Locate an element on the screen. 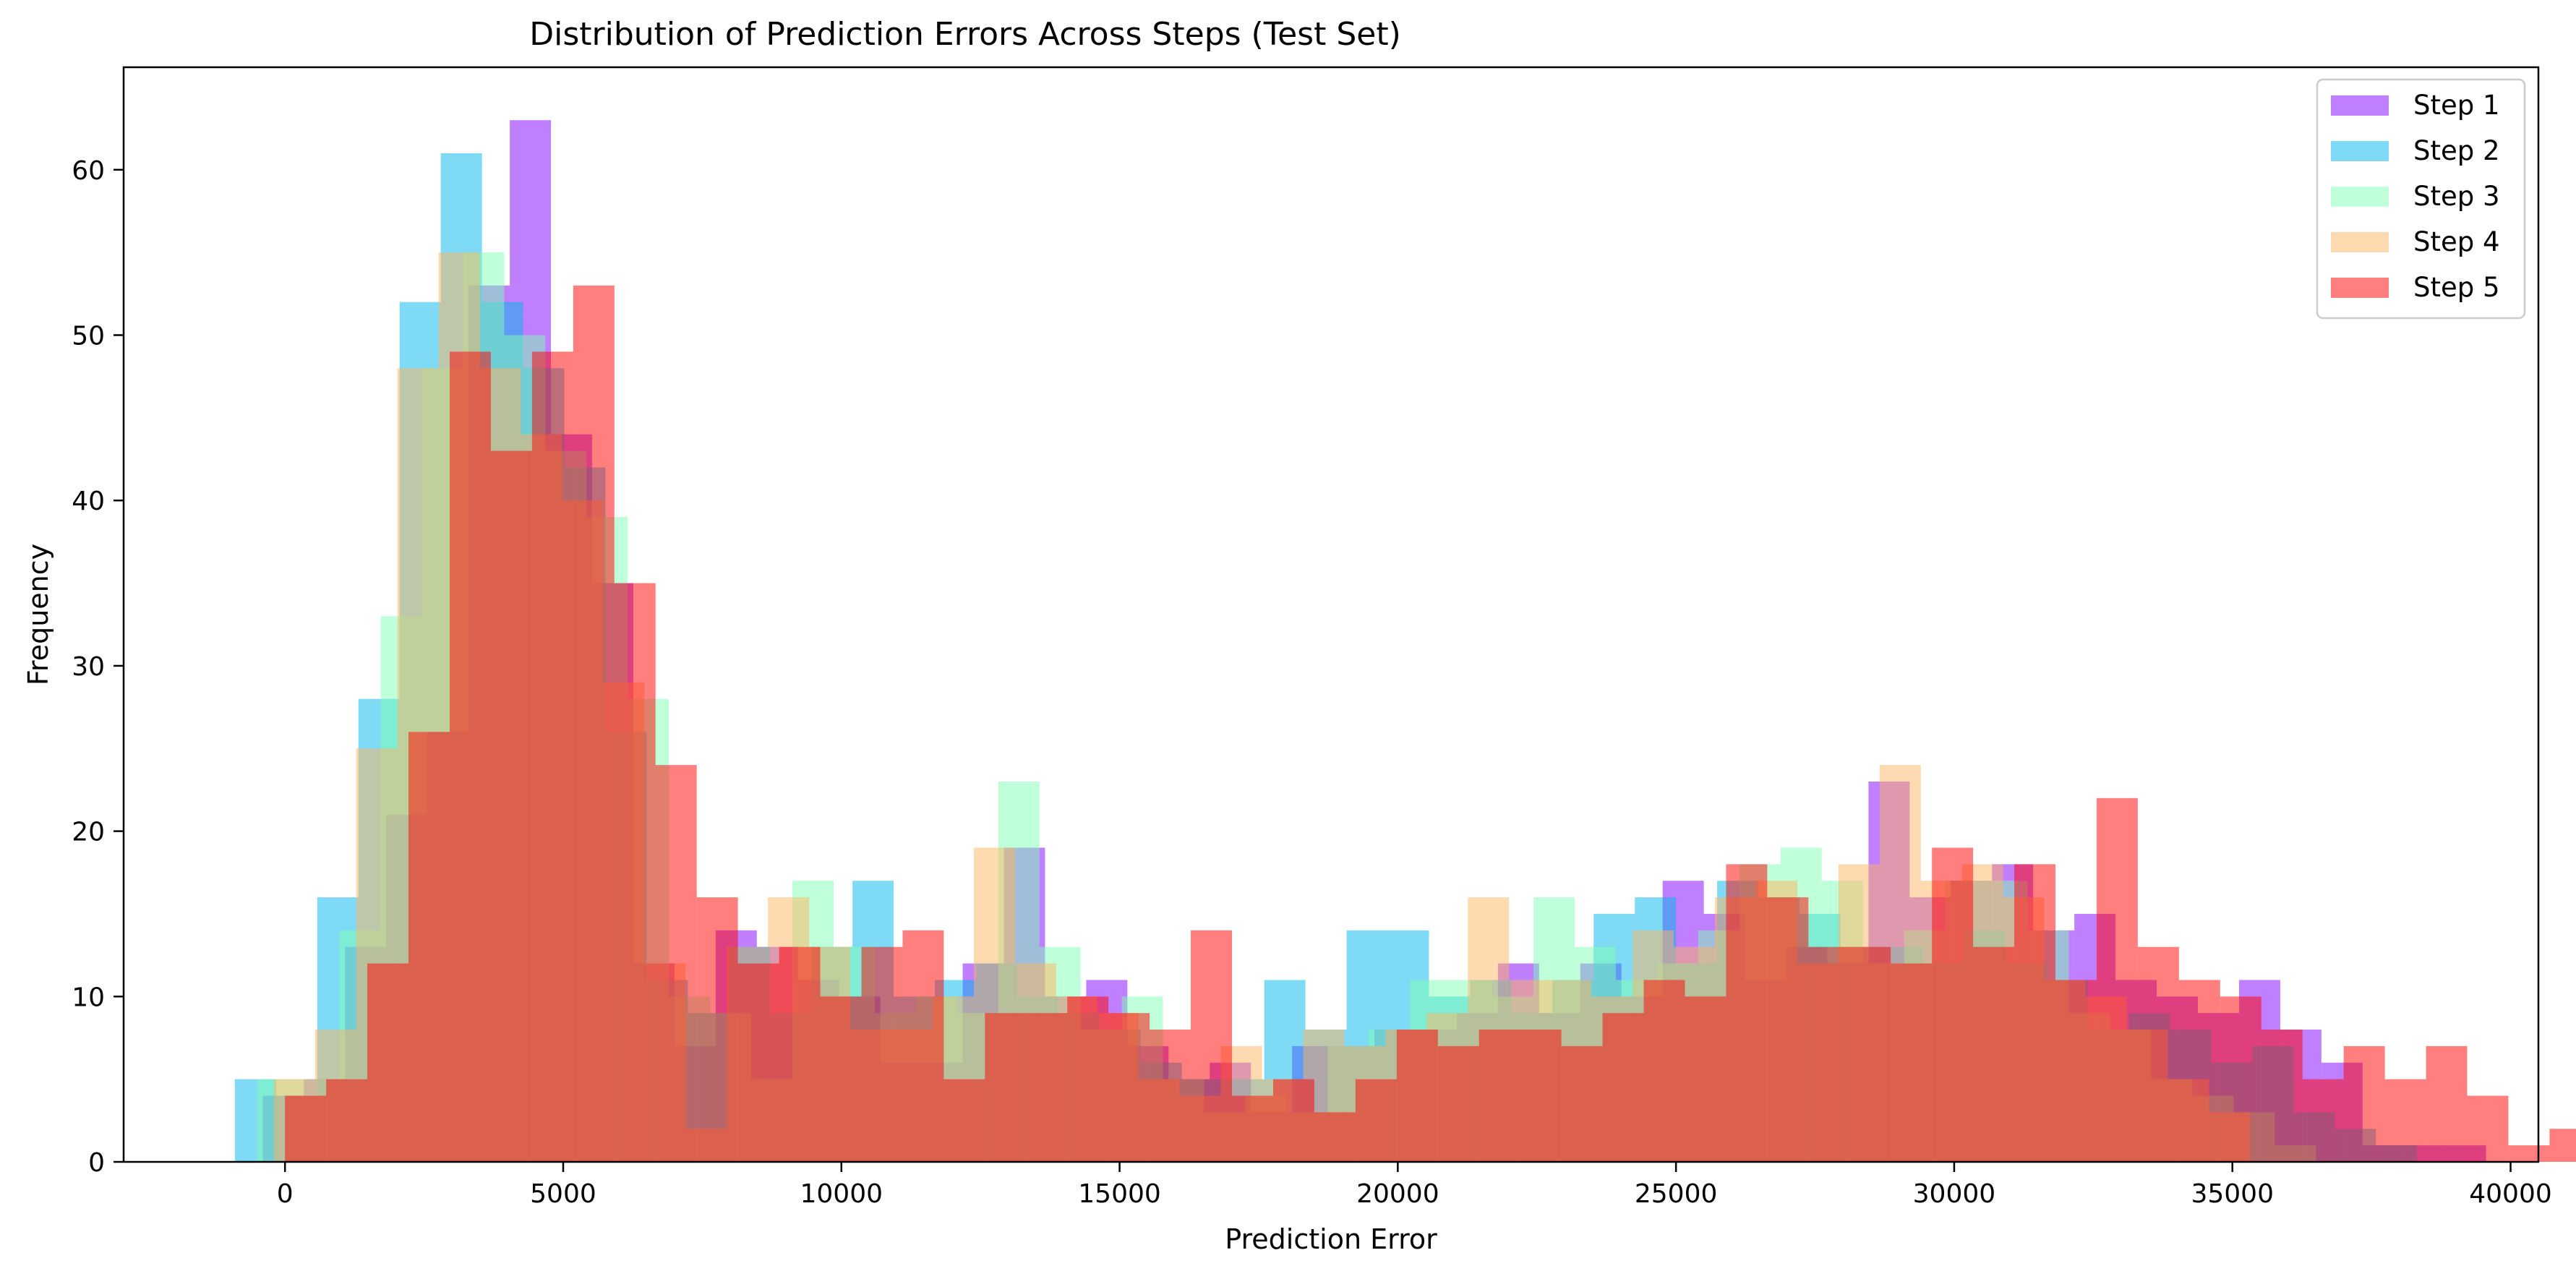 The width and height of the screenshot is (2576, 1279). legend-label: Step 3 is located at coordinates (2457, 196).